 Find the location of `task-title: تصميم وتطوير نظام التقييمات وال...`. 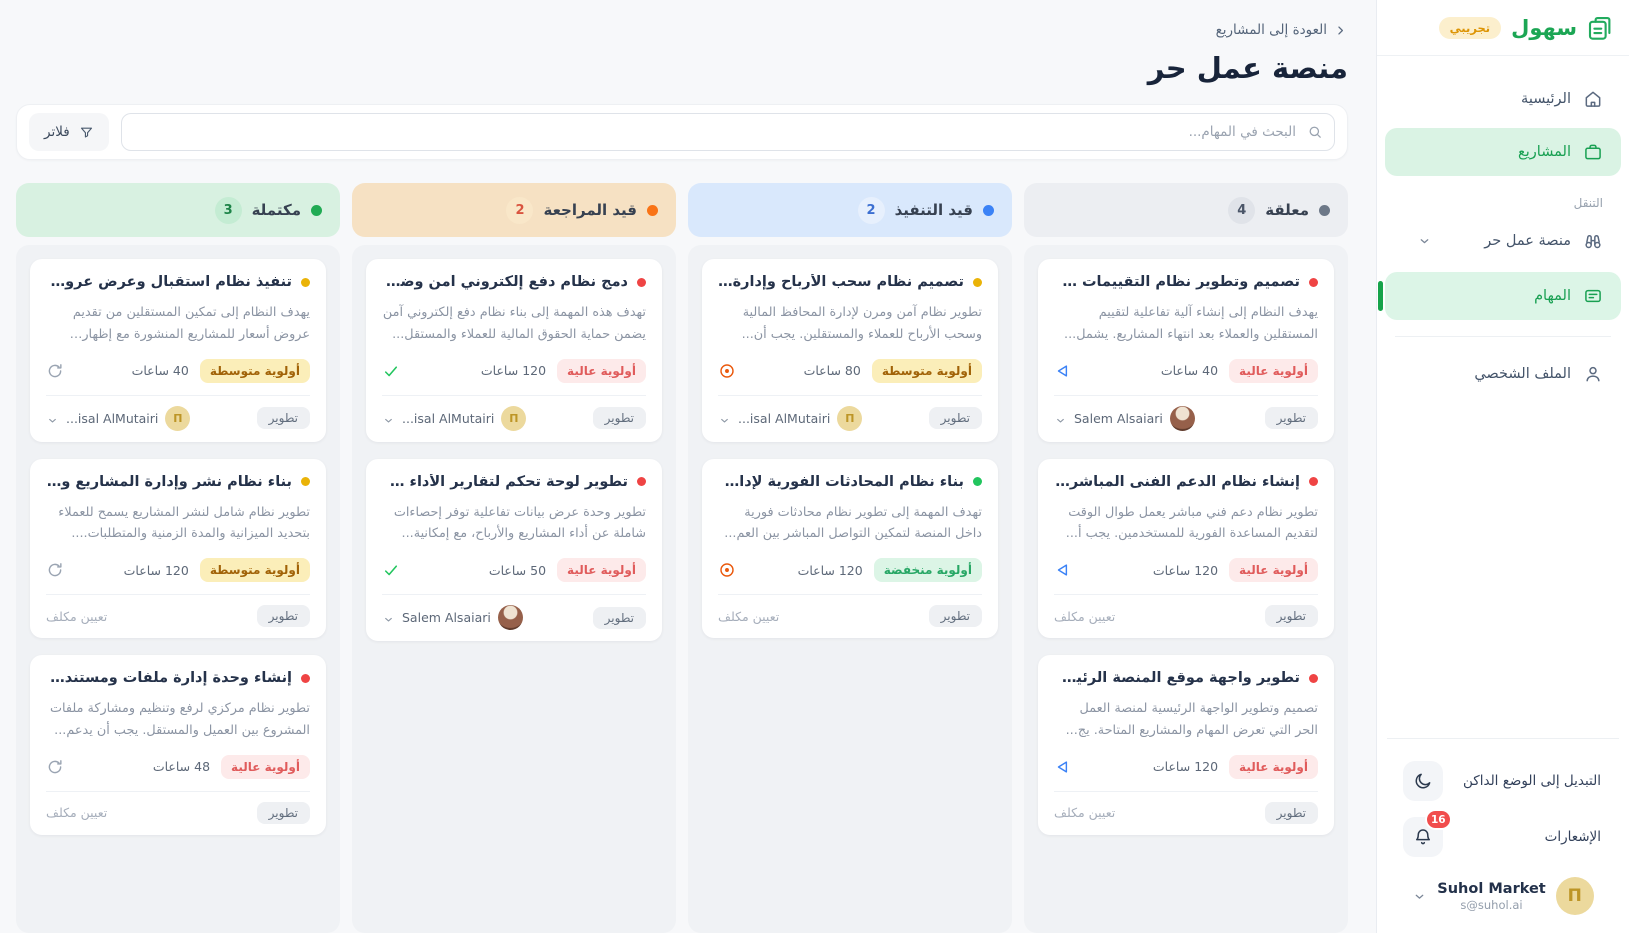

task-title: تصميم وتطوير نظام التقييمات وال... is located at coordinates (1177, 282).